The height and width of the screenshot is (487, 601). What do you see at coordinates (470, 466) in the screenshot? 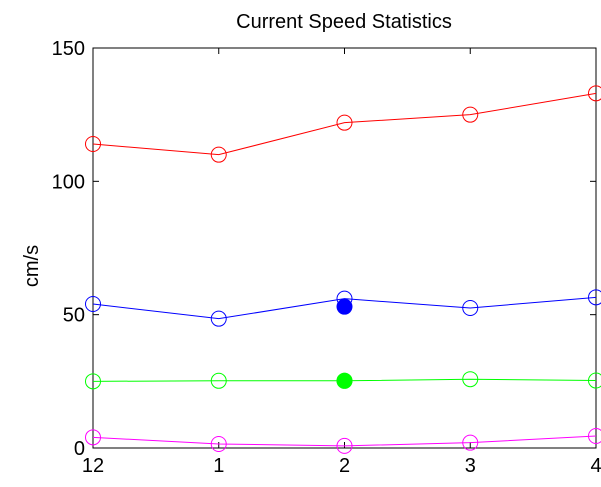
I see `x-tick-label: 3` at bounding box center [470, 466].